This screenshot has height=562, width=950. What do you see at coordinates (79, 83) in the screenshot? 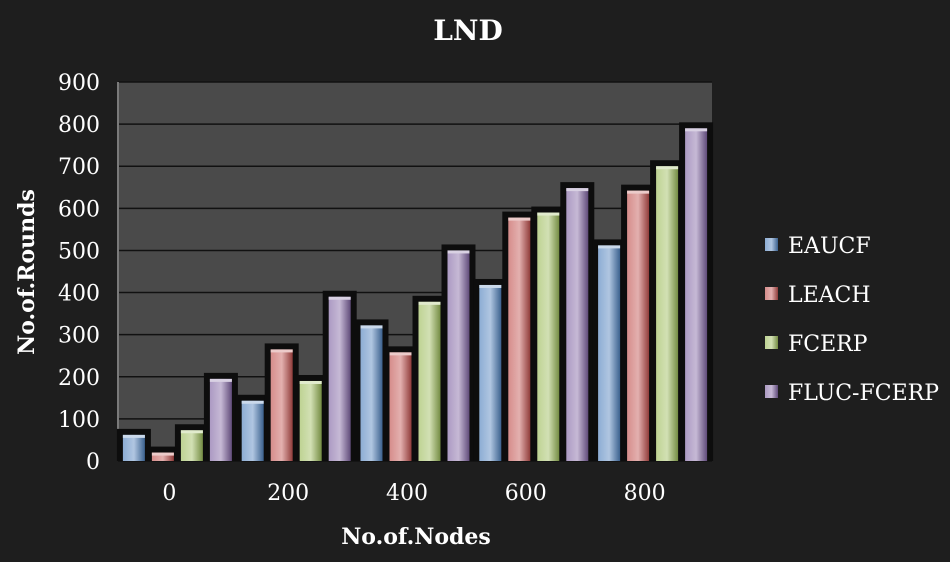
I see `y-tick-label: 900` at bounding box center [79, 83].